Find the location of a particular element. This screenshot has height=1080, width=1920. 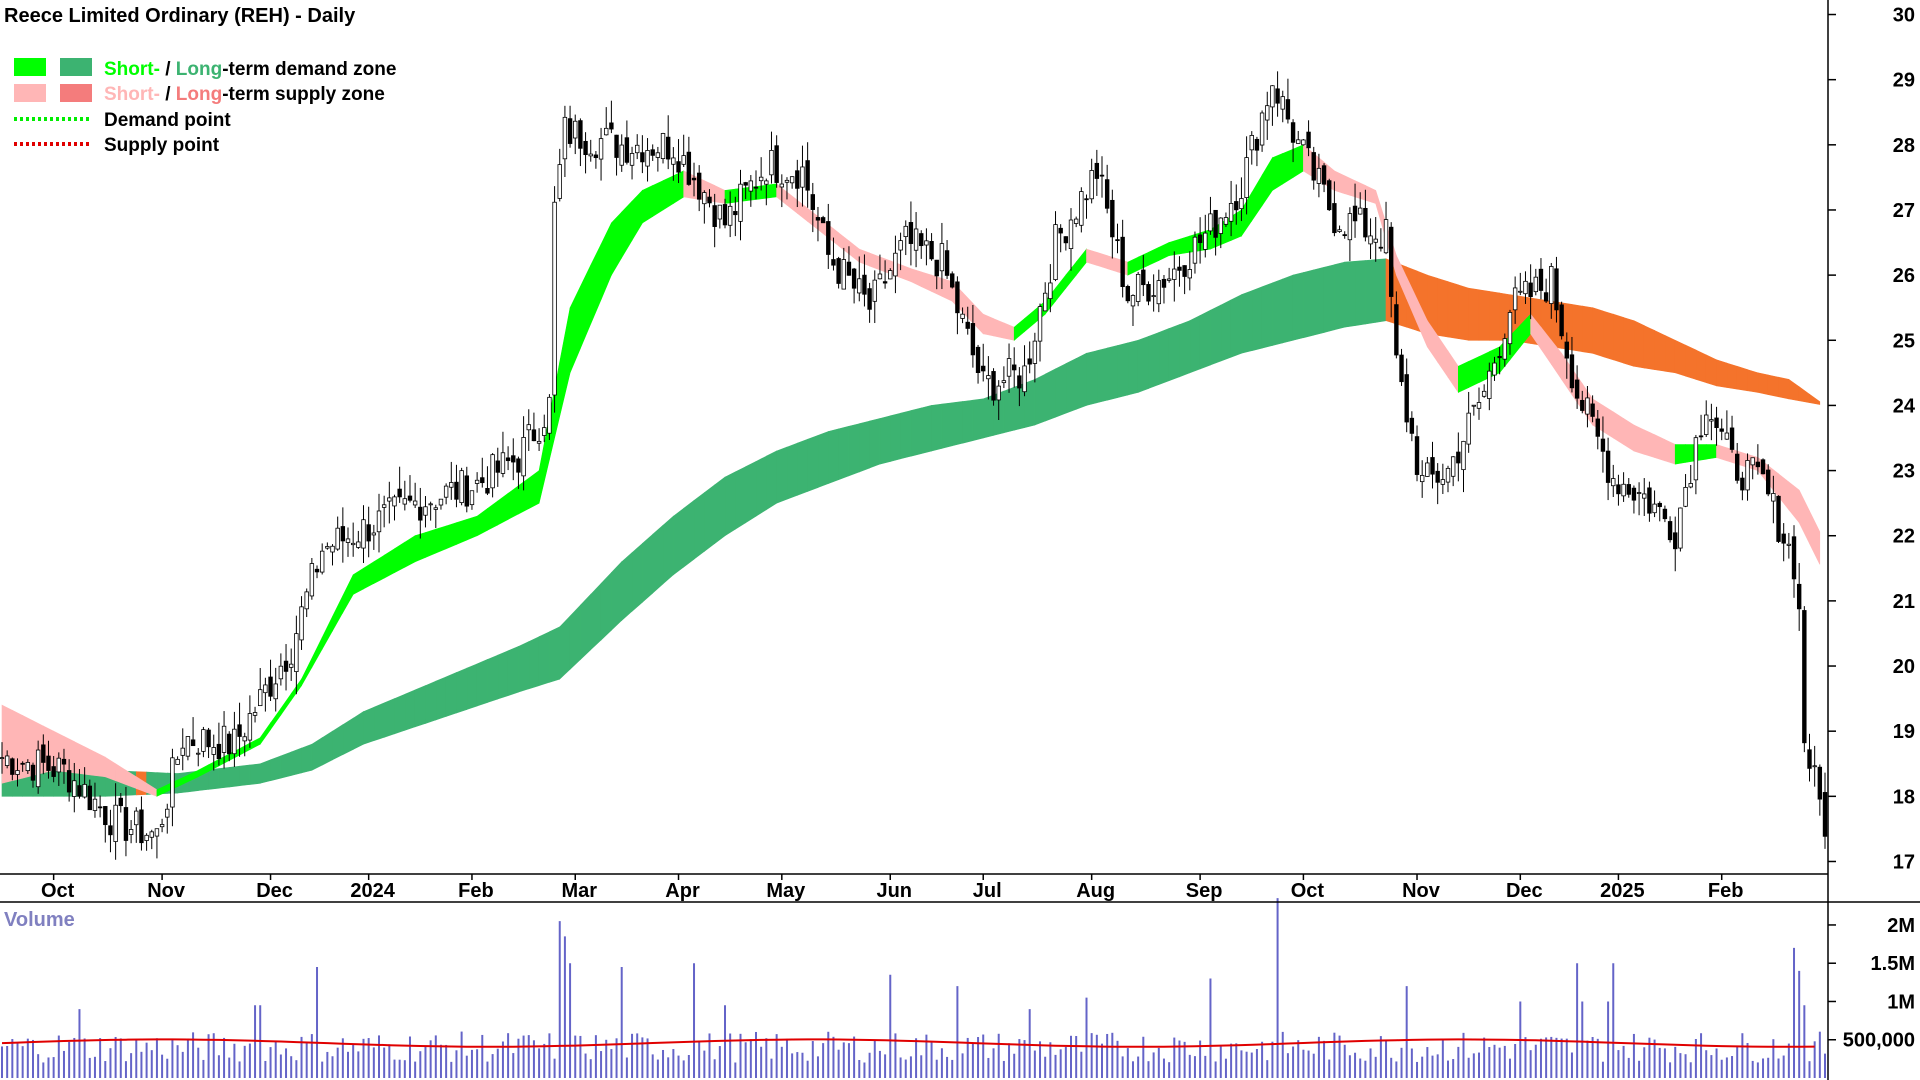

legend-demand-long-swatch is located at coordinates (76, 67).